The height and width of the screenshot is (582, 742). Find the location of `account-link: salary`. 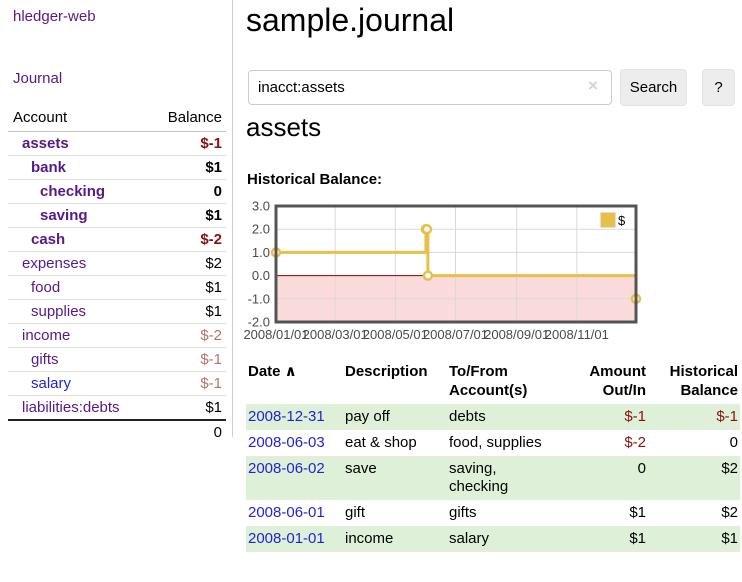

account-link: salary is located at coordinates (51, 383).